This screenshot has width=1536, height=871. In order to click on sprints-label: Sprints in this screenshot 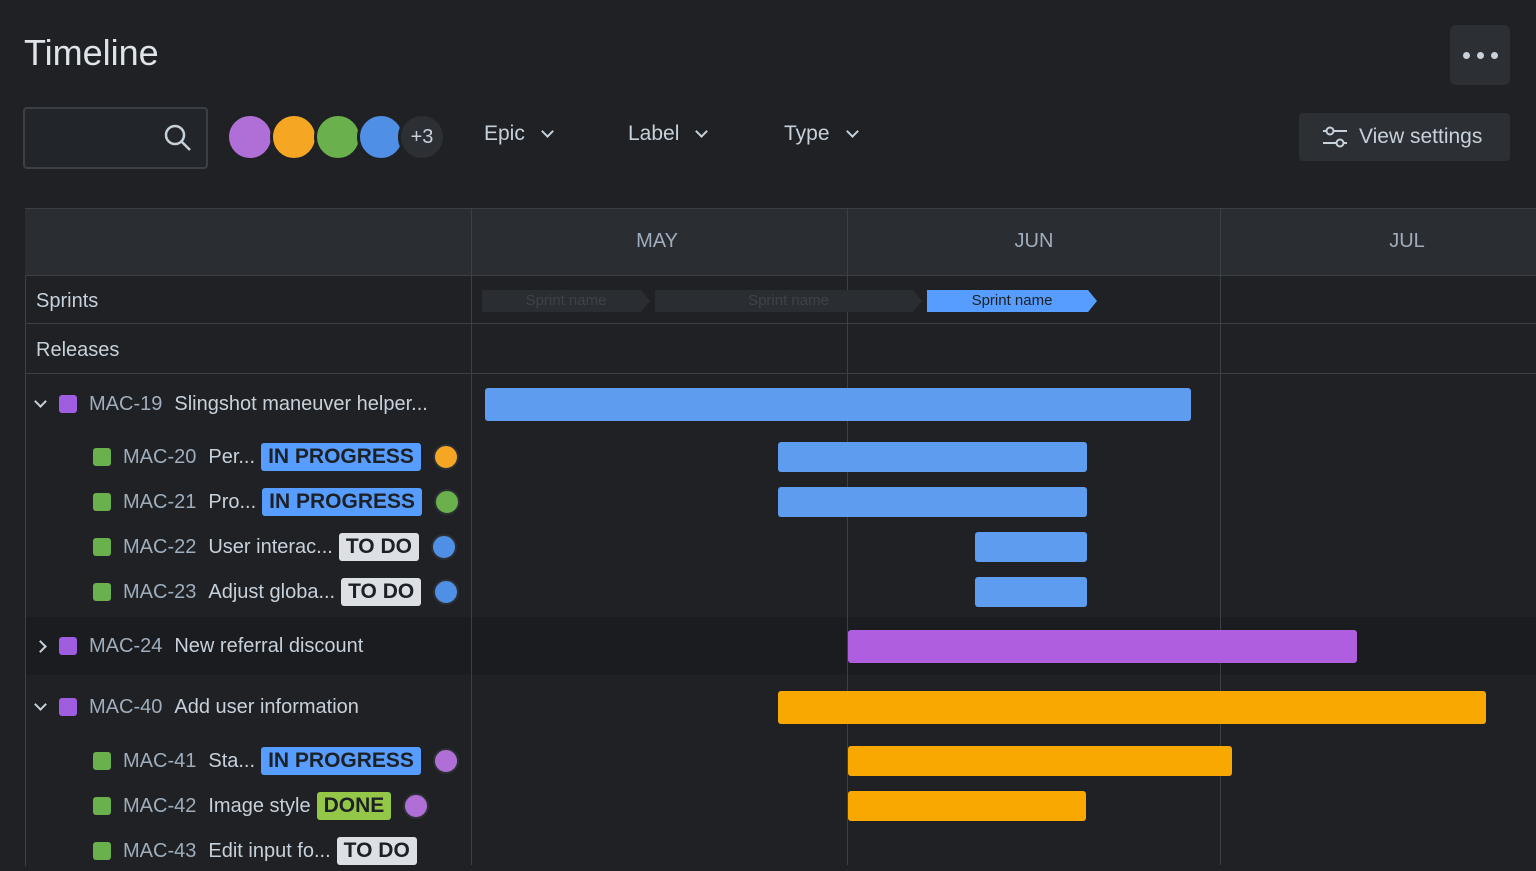, I will do `click(67, 301)`.